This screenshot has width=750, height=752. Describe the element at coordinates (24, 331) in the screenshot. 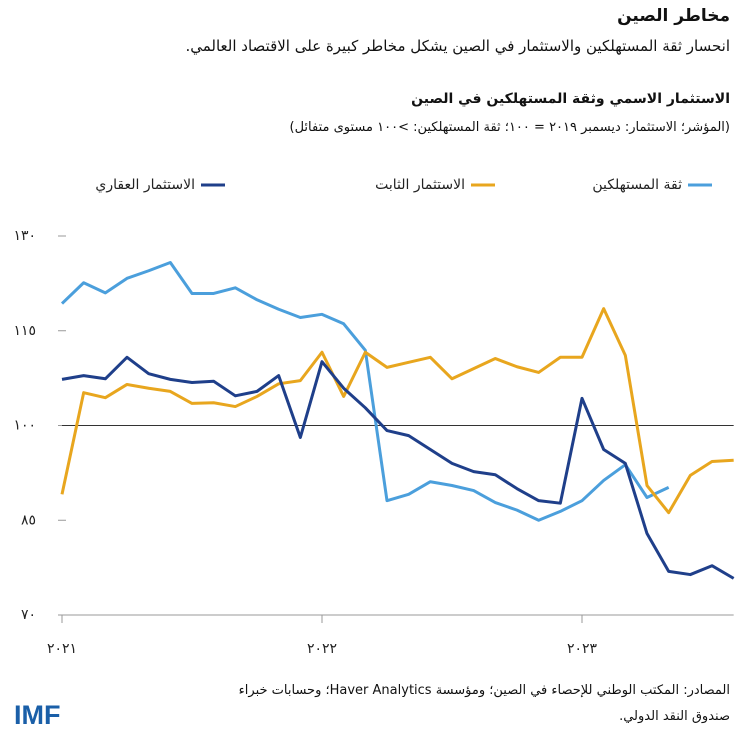

I see `y-tick-label: ١١٥` at that location.